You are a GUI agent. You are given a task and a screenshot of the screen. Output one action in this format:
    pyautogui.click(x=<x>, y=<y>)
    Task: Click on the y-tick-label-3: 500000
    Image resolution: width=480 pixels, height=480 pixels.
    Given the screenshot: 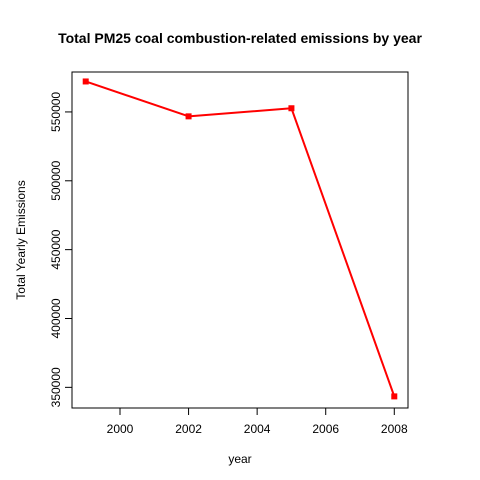 What is the action you would take?
    pyautogui.click(x=56, y=180)
    